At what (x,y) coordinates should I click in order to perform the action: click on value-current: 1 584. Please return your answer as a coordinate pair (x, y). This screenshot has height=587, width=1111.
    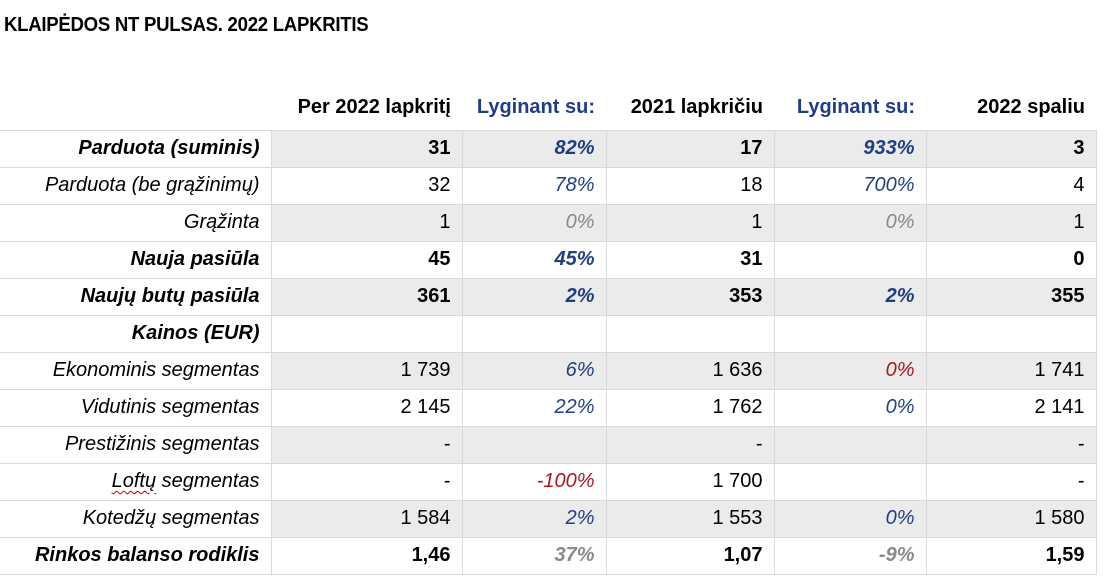
    Looking at the image, I should click on (366, 518).